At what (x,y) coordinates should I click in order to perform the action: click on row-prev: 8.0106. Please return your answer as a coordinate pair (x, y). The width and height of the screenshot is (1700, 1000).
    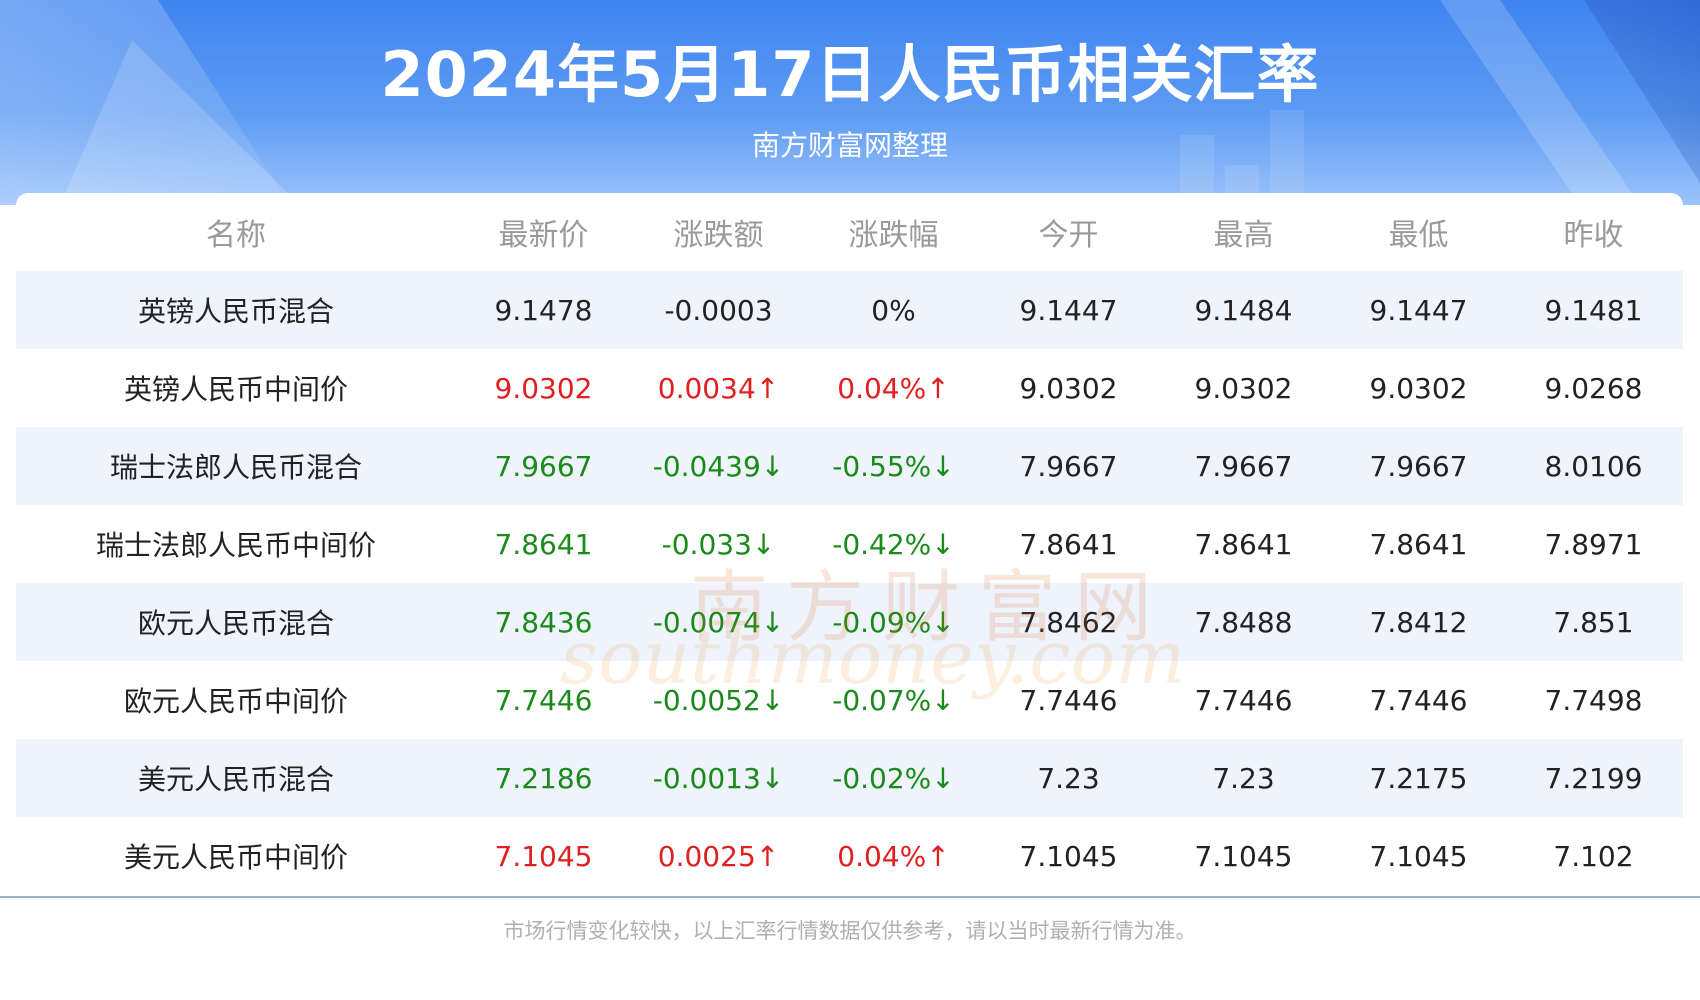
    Looking at the image, I should click on (1593, 466).